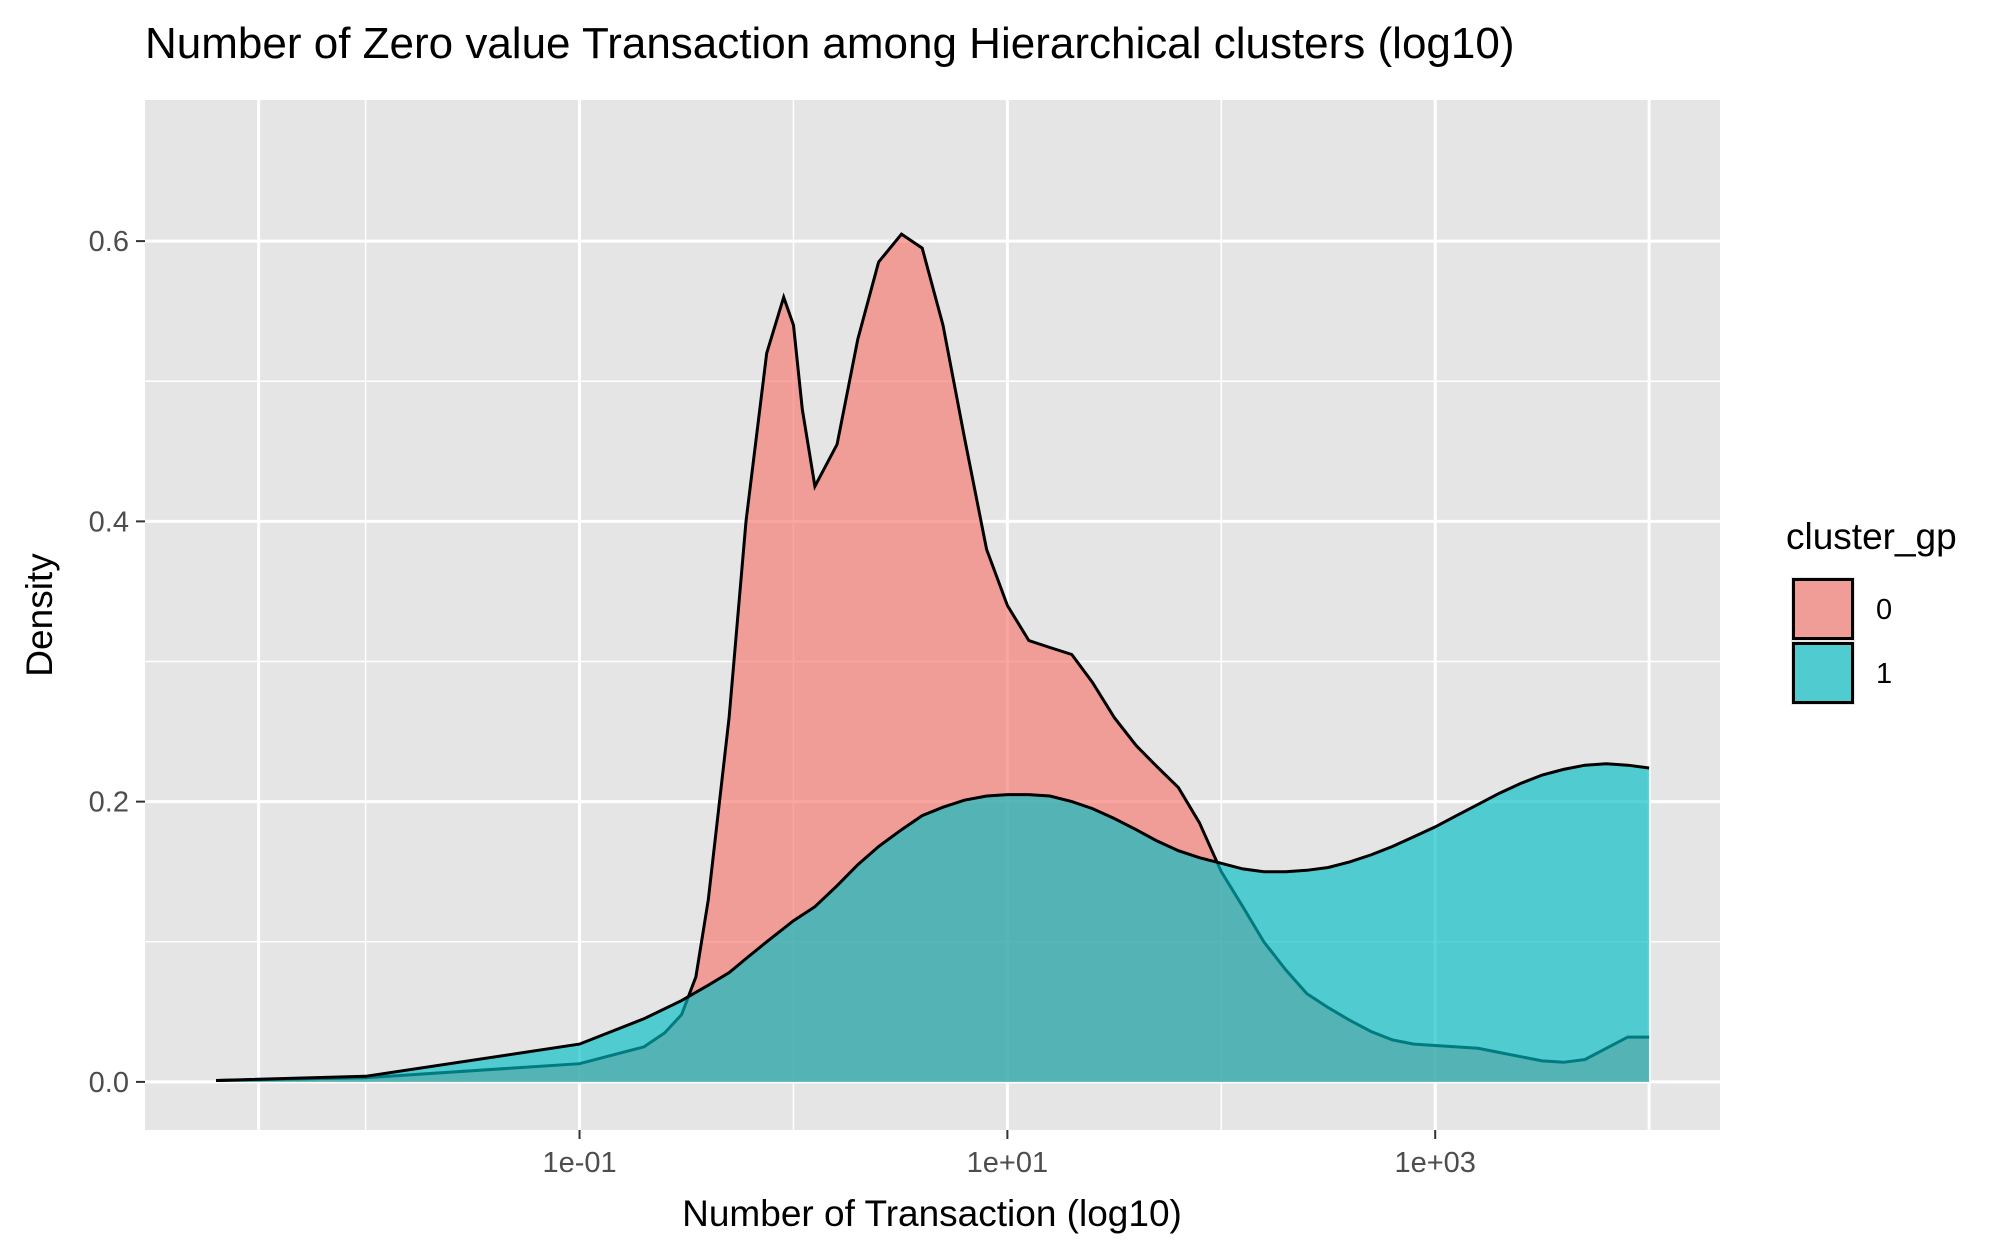 The image size is (2010, 1242). I want to click on y-tick-label: 0.4, so click(109, 522).